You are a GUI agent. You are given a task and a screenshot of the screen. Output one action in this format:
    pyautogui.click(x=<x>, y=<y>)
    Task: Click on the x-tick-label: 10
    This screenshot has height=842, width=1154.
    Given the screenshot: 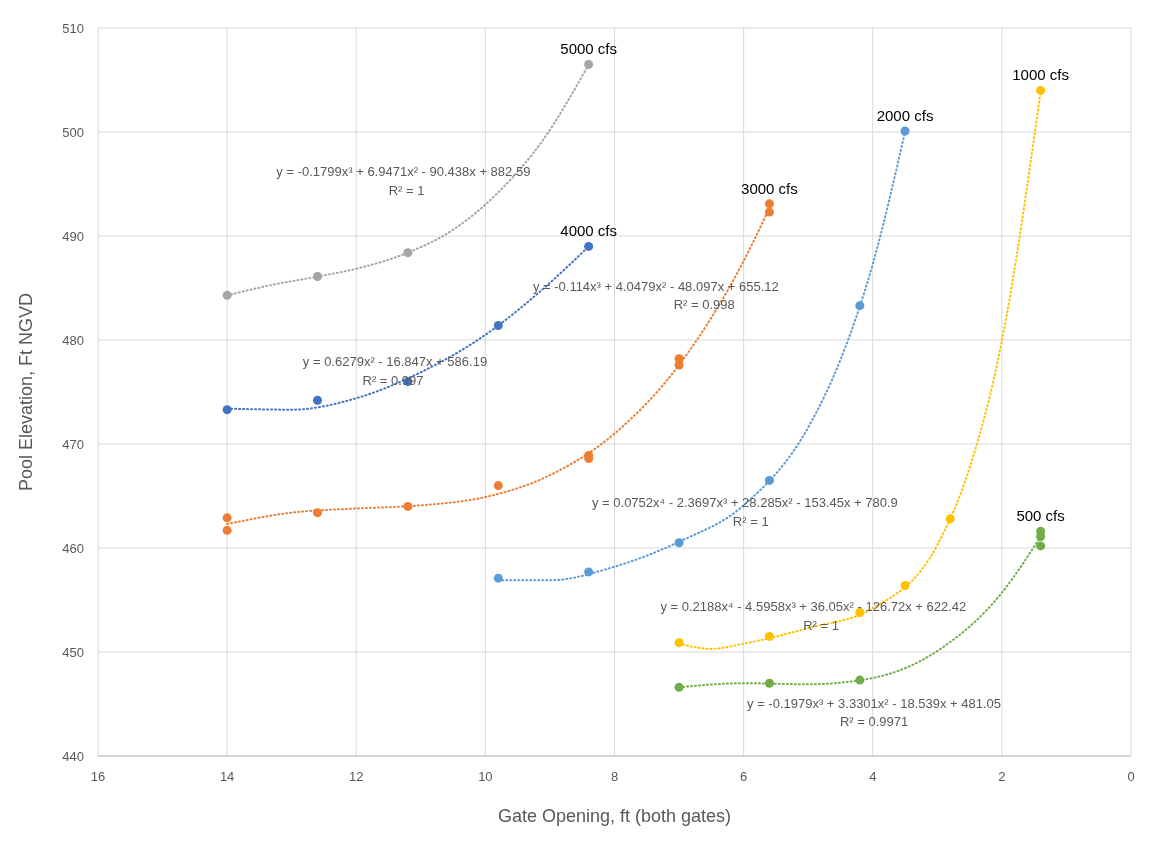 What is the action you would take?
    pyautogui.click(x=485, y=777)
    